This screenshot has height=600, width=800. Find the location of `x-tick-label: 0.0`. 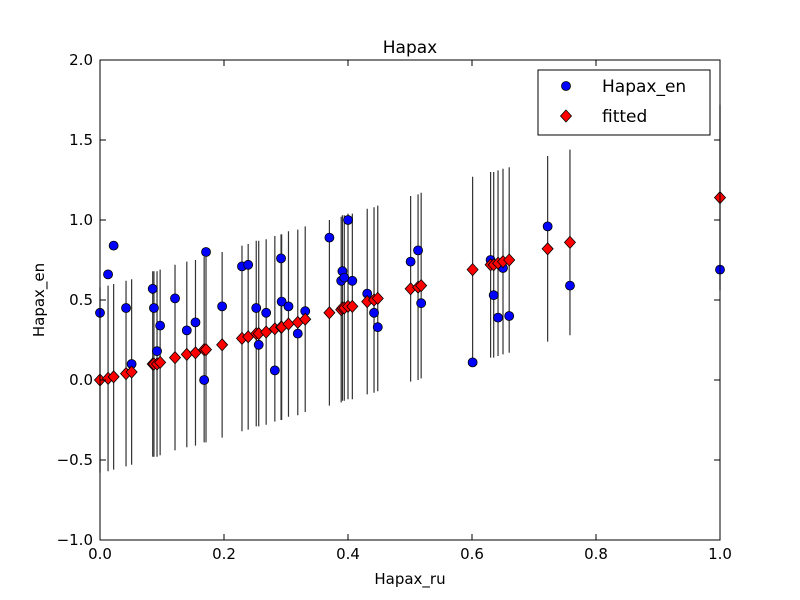

x-tick-label: 0.0 is located at coordinates (100, 554).